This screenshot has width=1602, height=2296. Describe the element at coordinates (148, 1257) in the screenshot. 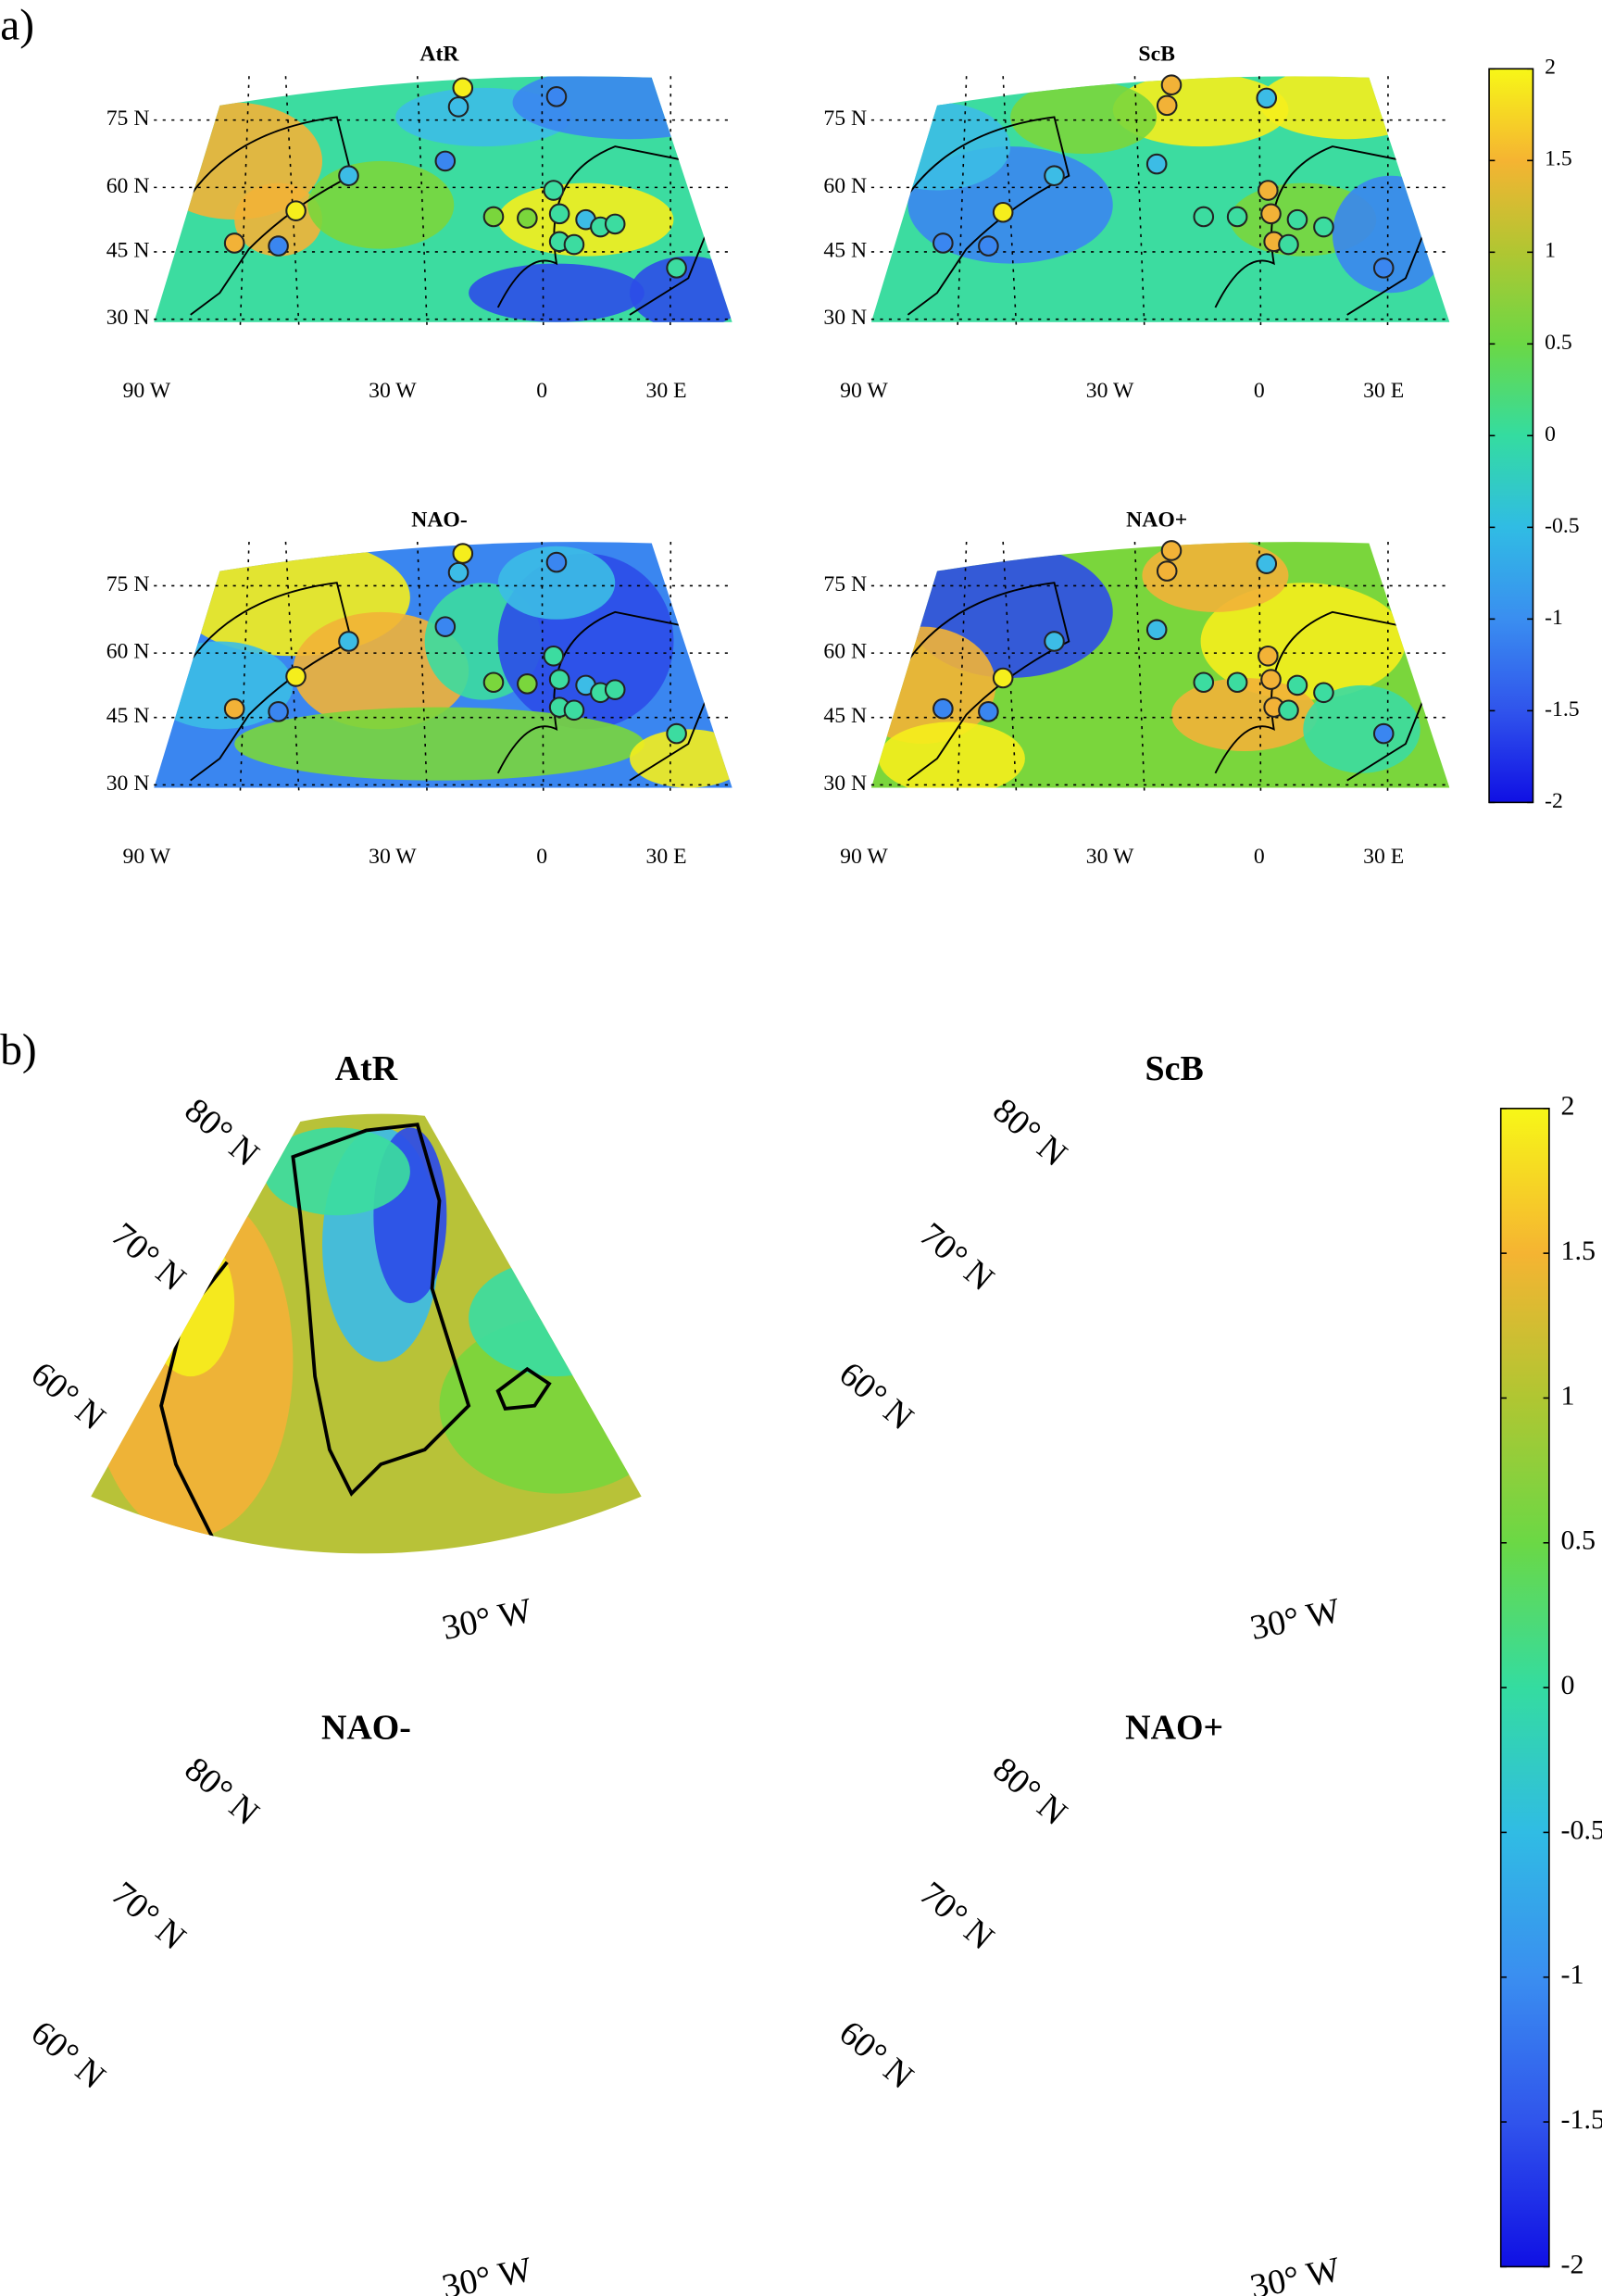

I see `lat-label: 70° N` at that location.